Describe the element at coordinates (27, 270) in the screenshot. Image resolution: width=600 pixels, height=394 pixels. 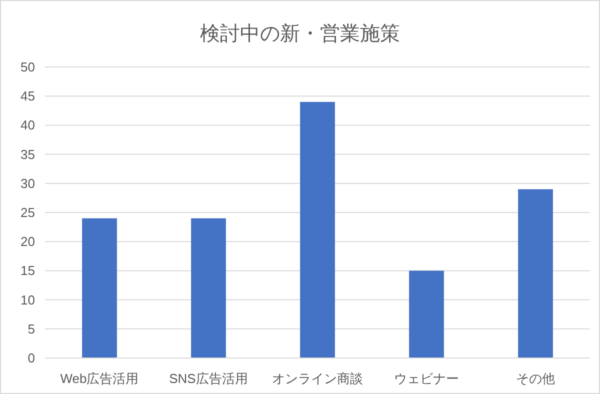
I see `y-tick-label: 15` at that location.